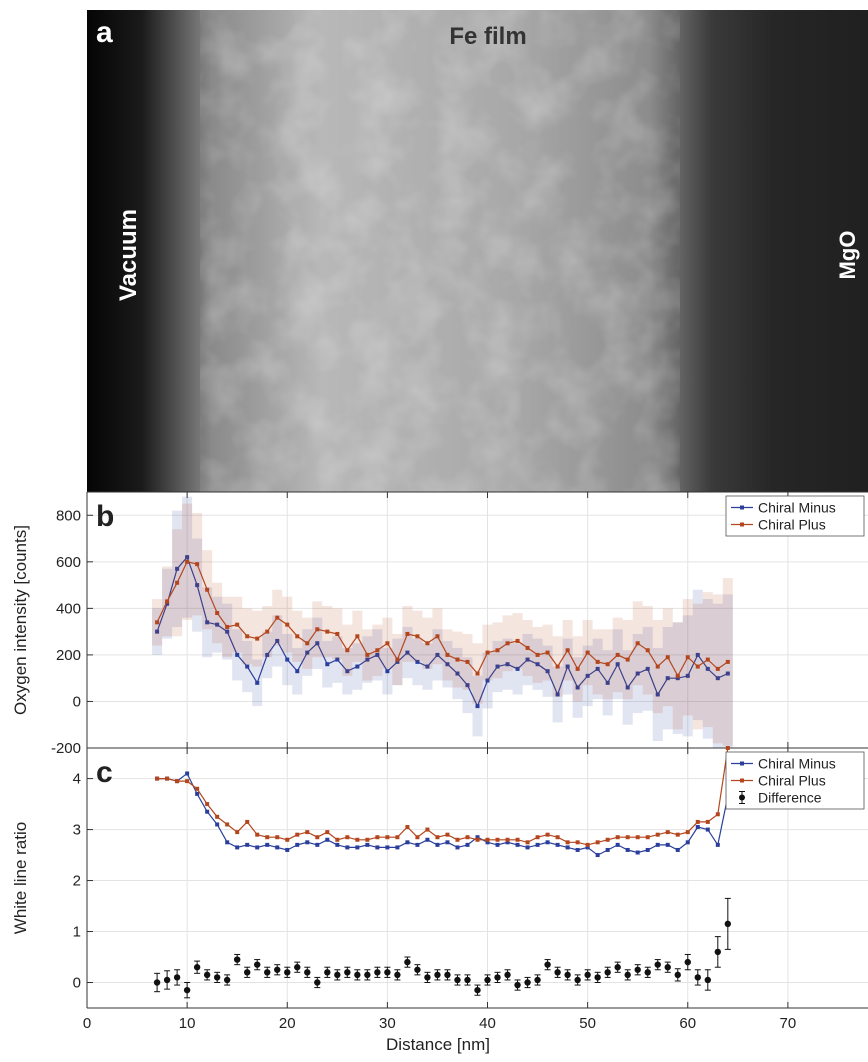  I want to click on series-line, so click(443, 796).